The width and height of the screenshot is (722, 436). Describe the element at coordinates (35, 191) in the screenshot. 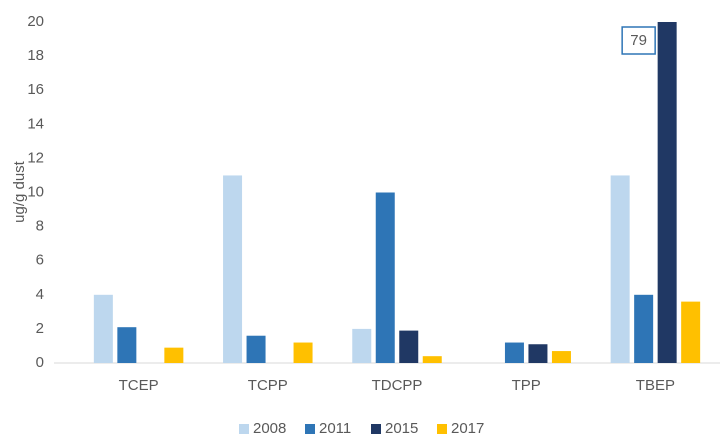

I see `y-tick-label: 10` at that location.